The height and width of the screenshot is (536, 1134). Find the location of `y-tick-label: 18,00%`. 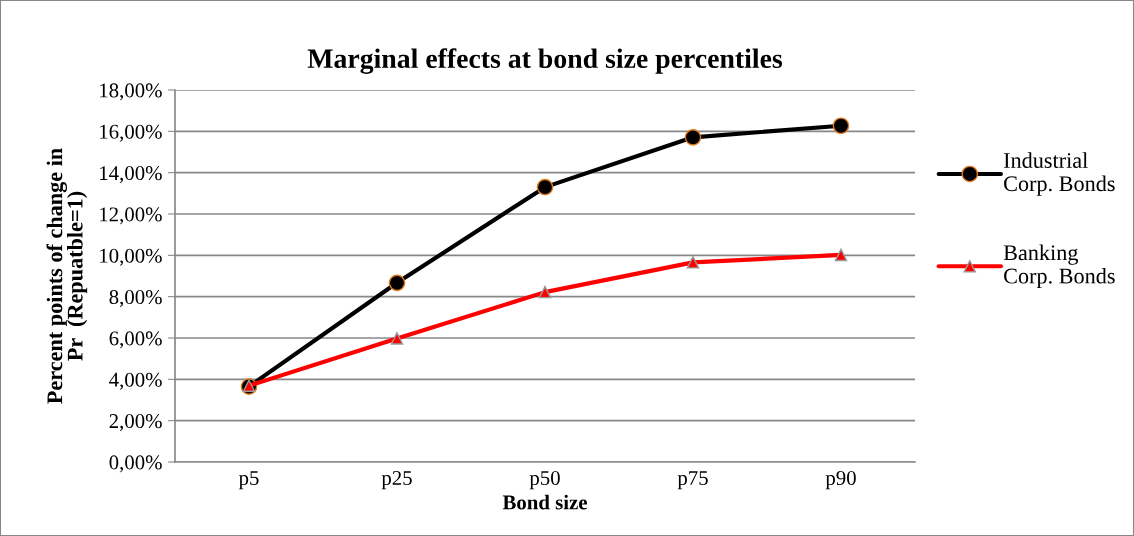

y-tick-label: 18,00% is located at coordinates (131, 92).